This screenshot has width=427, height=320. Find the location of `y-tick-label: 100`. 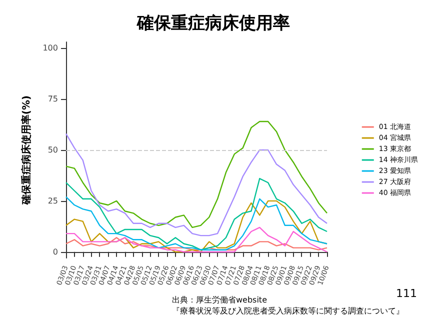

y-tick-label: 100 is located at coordinates (50, 48).